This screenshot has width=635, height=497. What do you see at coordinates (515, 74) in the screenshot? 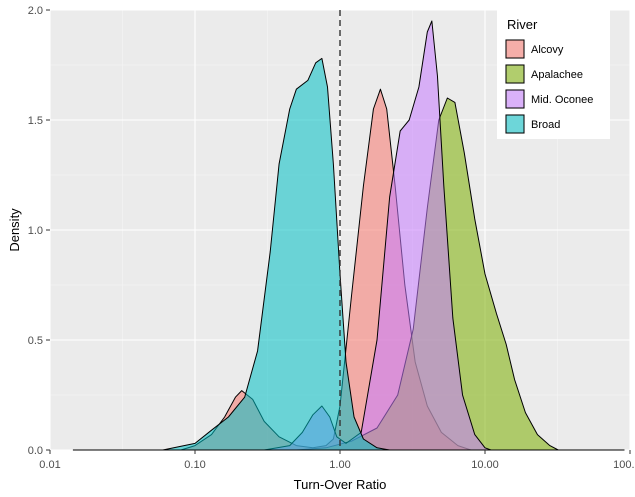
I see `legend-swatch-apalachee` at bounding box center [515, 74].